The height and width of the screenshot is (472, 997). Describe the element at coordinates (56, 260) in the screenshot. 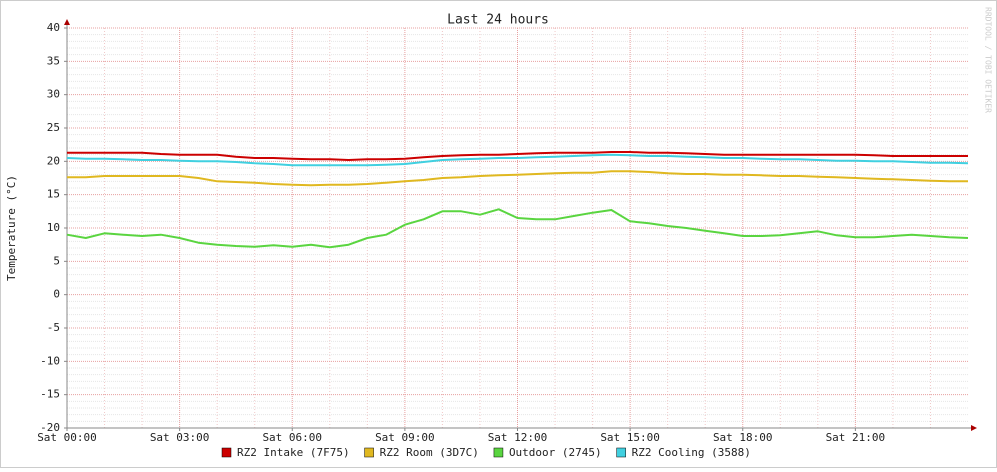

I see `y-tick-label: 5` at that location.